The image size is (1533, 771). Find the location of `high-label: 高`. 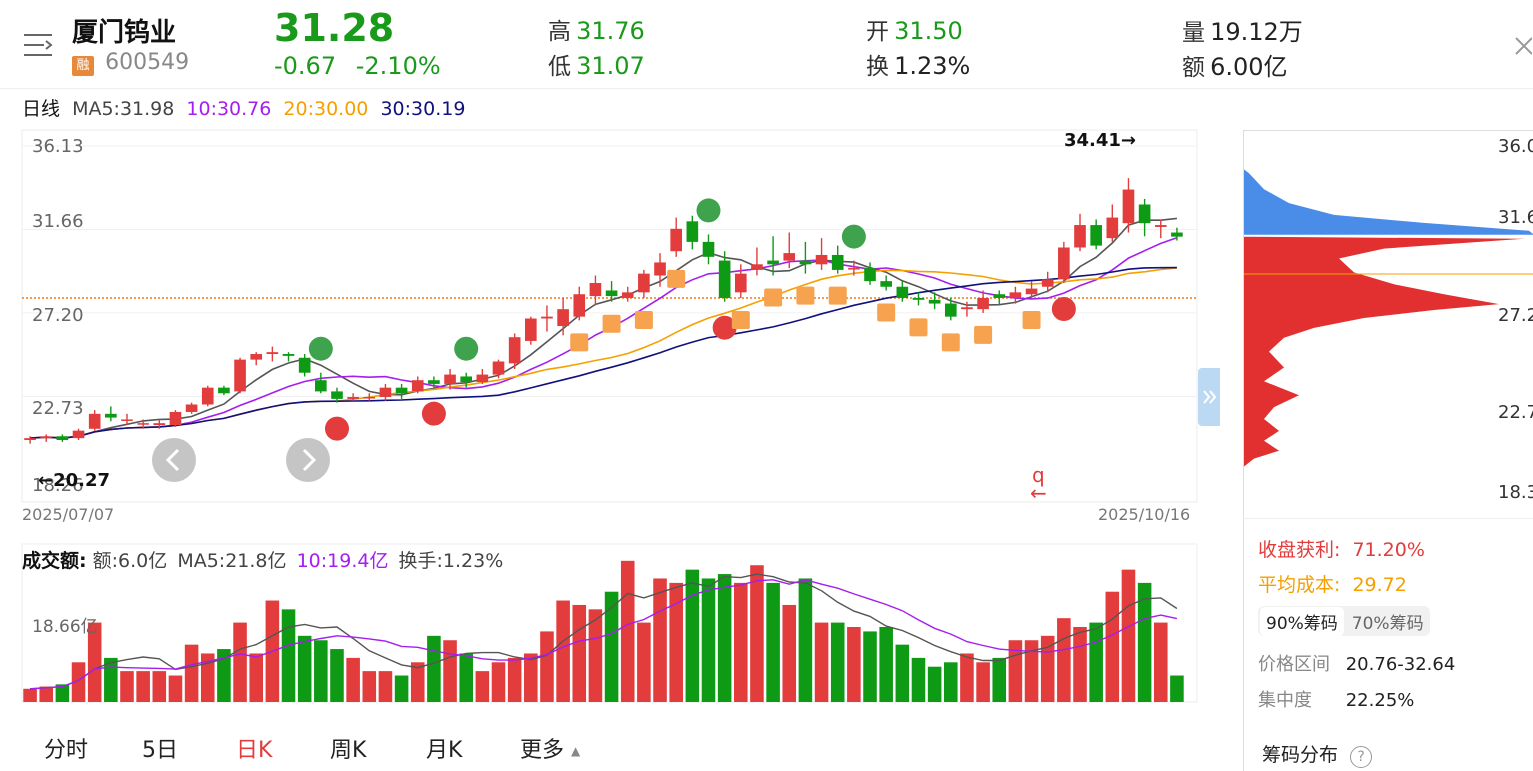

high-label: 高 is located at coordinates (559, 32).